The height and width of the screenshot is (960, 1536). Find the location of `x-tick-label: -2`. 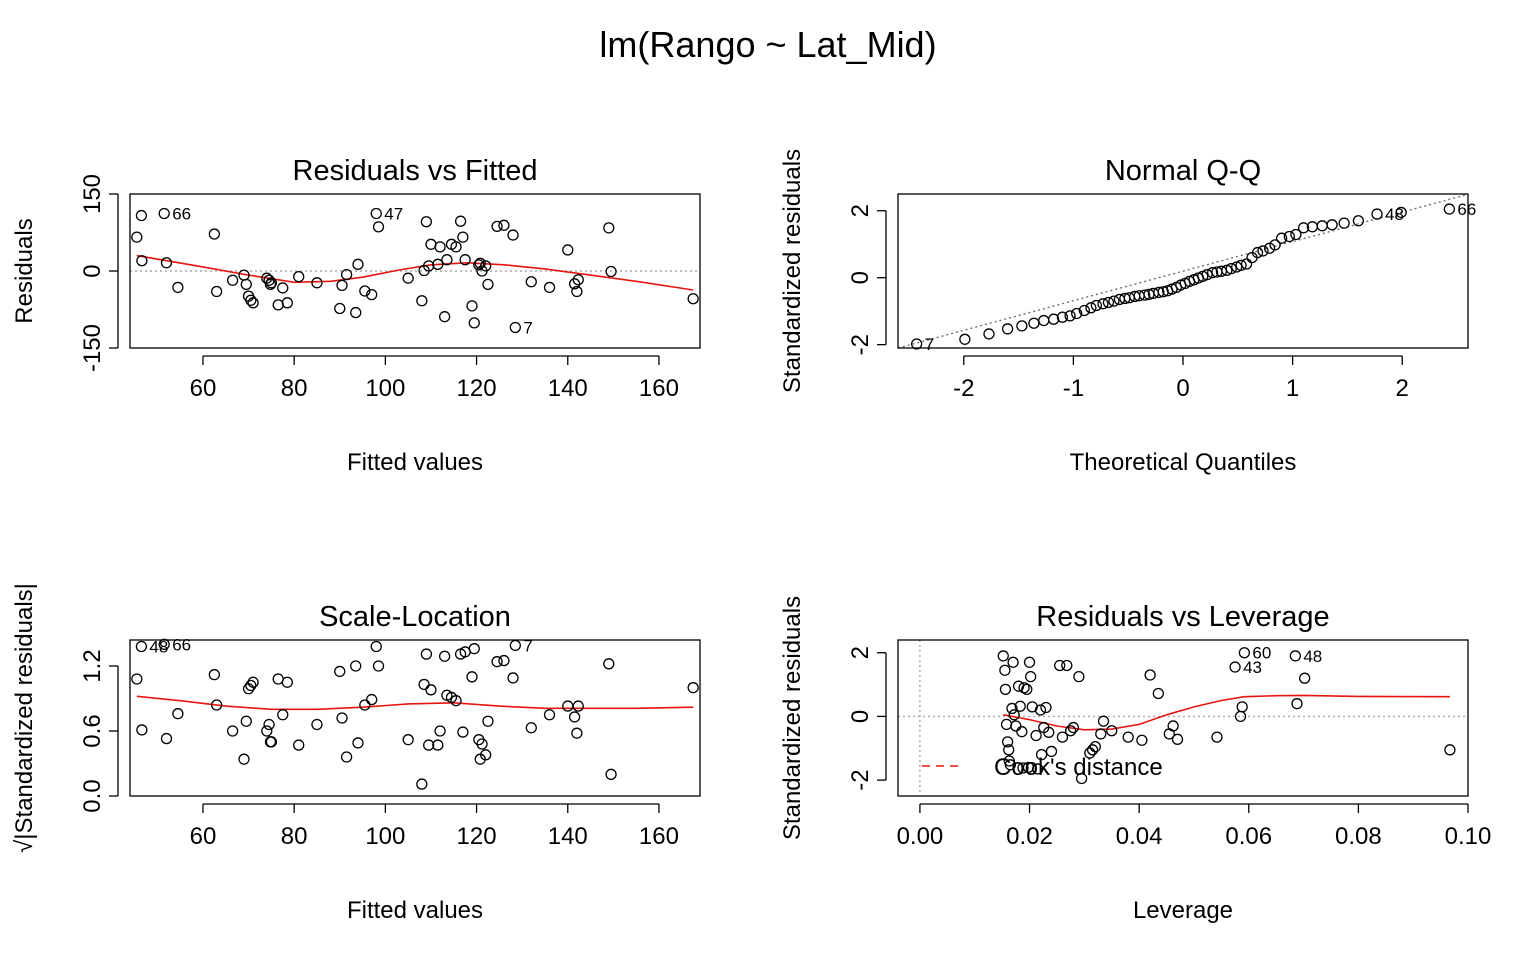

x-tick-label: -2 is located at coordinates (963, 388).